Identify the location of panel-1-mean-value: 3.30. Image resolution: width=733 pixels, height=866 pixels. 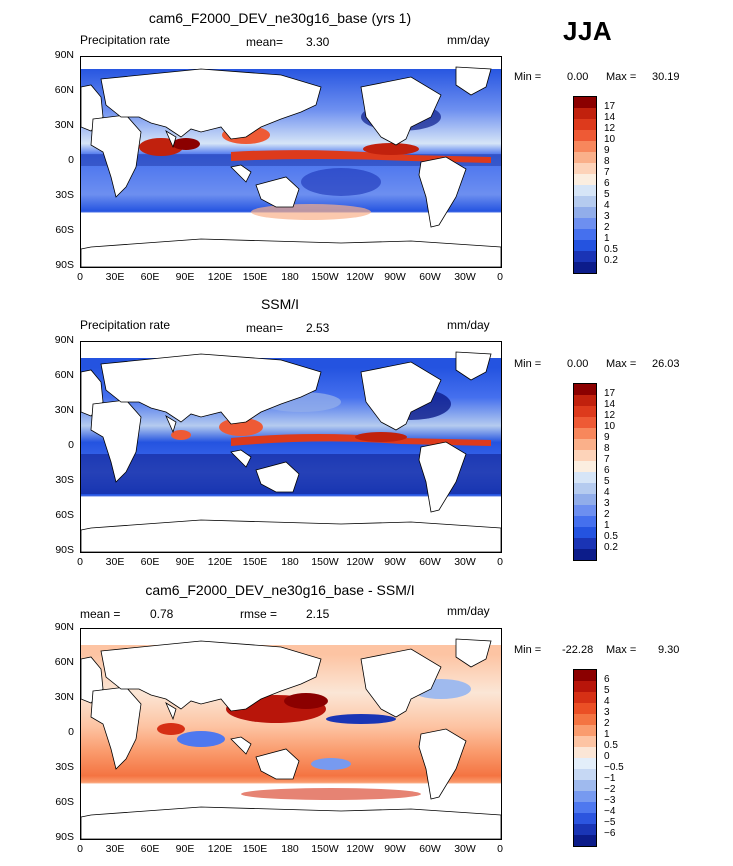
(318, 42).